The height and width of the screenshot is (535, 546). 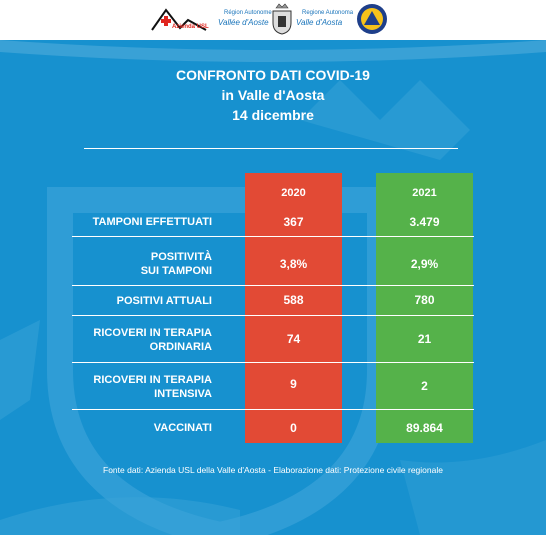 What do you see at coordinates (248, 13) in the screenshot?
I see `region-fr-small: Région Autonome` at bounding box center [248, 13].